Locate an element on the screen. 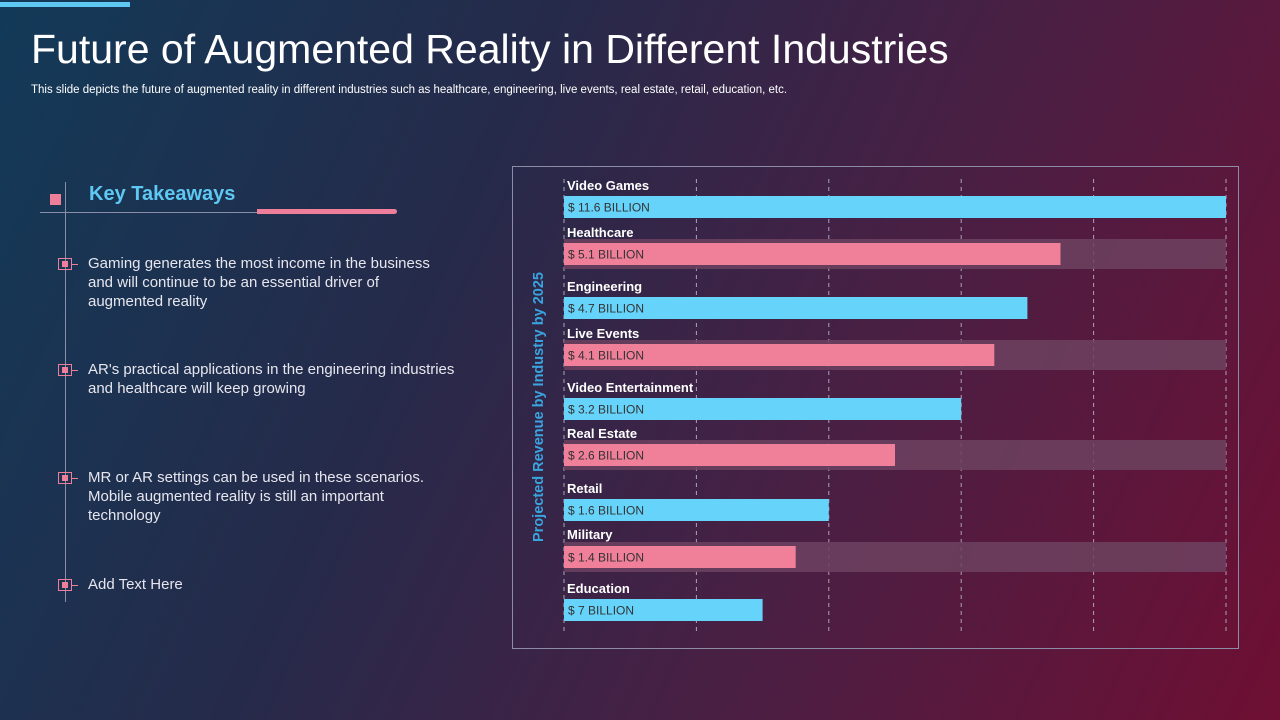 The height and width of the screenshot is (720, 1280). bar-value-label: $ 3.2 BILLION is located at coordinates (606, 410).